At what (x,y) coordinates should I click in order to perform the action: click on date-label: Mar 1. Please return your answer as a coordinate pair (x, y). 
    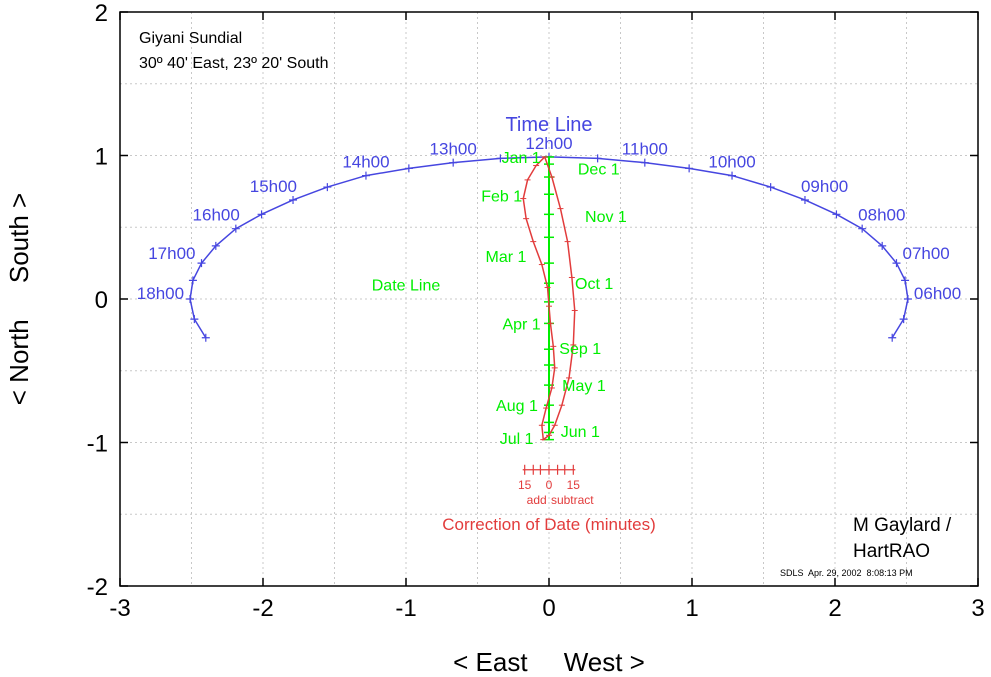
    Looking at the image, I should click on (506, 257).